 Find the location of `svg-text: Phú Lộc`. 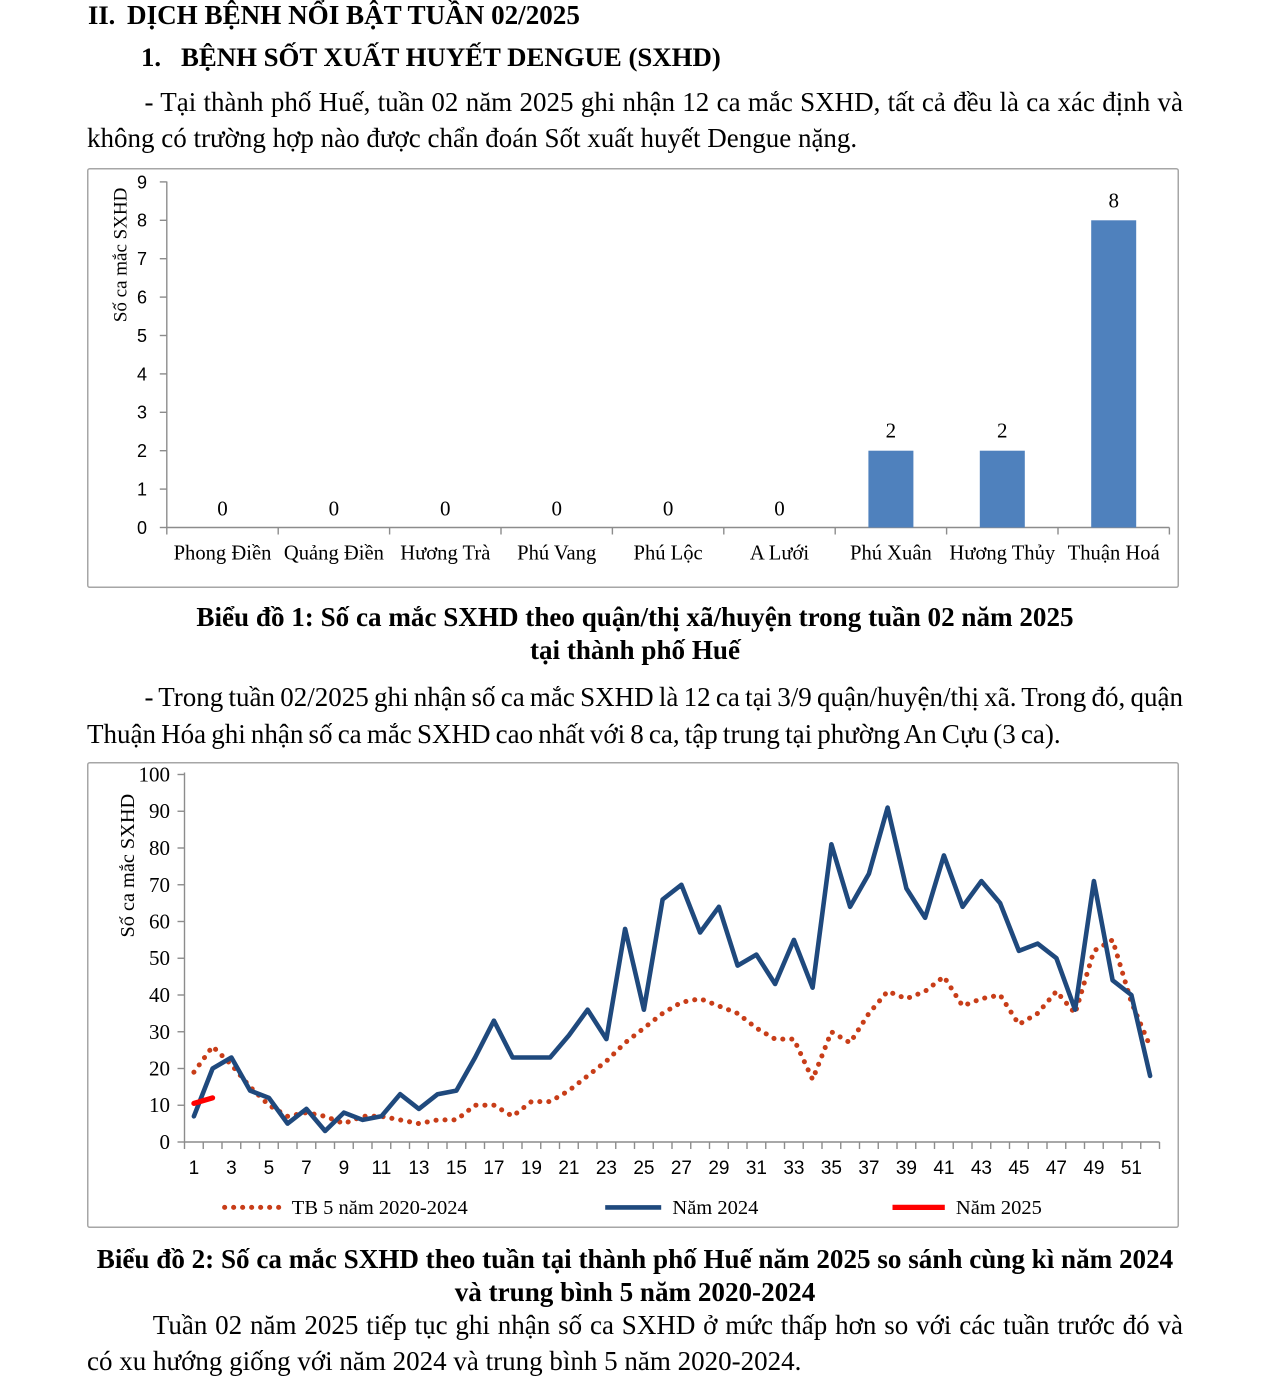

svg-text: Phú Lộc is located at coordinates (667, 554).